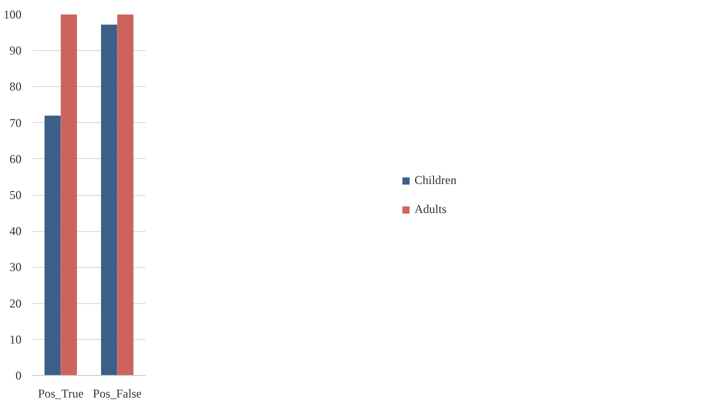 This screenshot has width=712, height=403. Describe the element at coordinates (16, 339) in the screenshot. I see `y-tick-label: 10` at that location.